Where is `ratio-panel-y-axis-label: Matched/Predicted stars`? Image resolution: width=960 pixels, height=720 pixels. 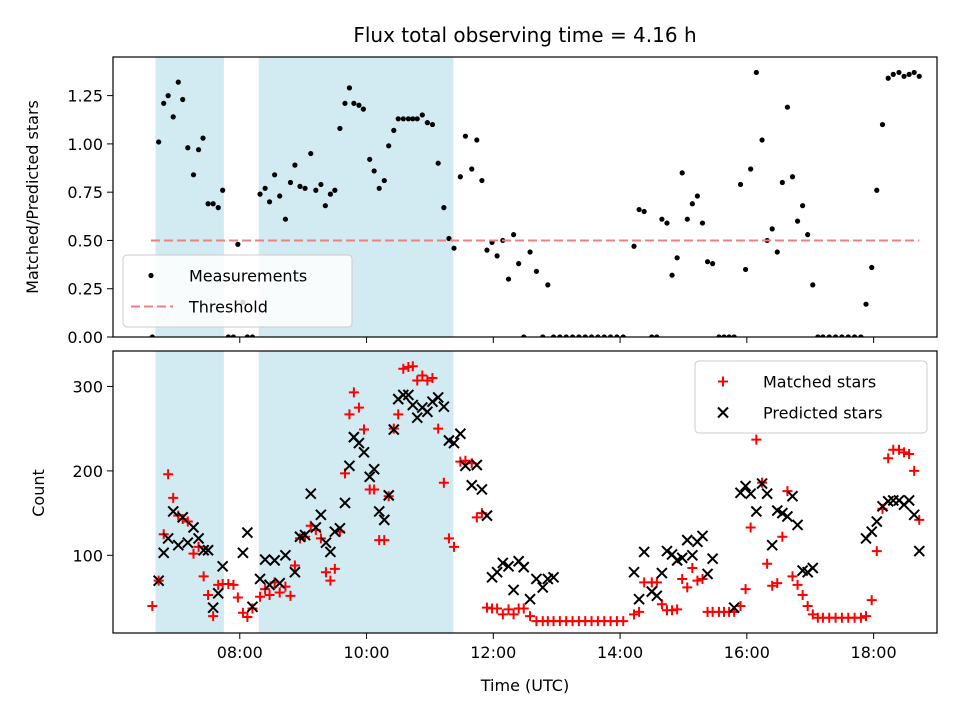 ratio-panel-y-axis-label: Matched/Predicted stars is located at coordinates (32, 197).